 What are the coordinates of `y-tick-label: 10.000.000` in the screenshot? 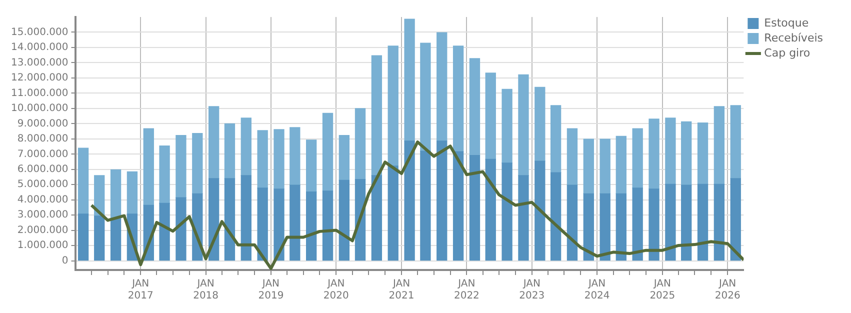 It's located at (39, 108).